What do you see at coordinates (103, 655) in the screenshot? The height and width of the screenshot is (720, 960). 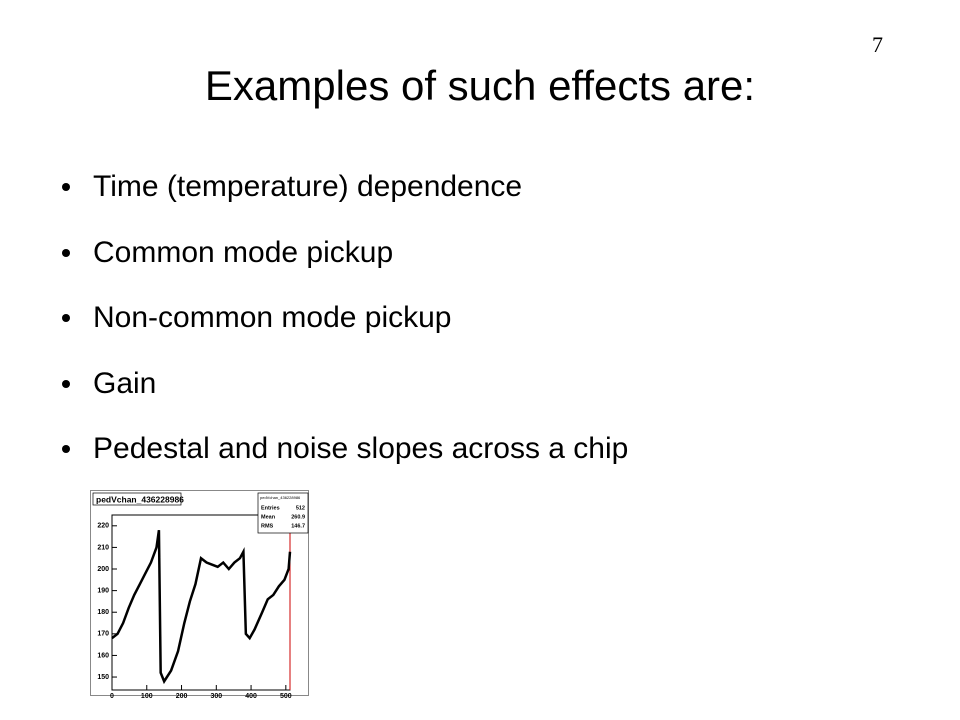 I see `y-tick-label: 160` at bounding box center [103, 655].